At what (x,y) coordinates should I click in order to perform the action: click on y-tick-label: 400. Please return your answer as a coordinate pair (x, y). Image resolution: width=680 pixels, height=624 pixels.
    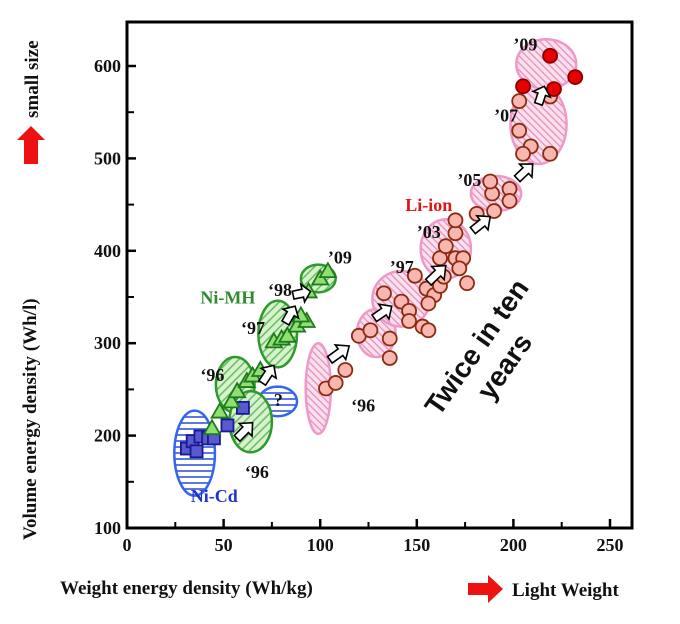
    Looking at the image, I should click on (107, 251).